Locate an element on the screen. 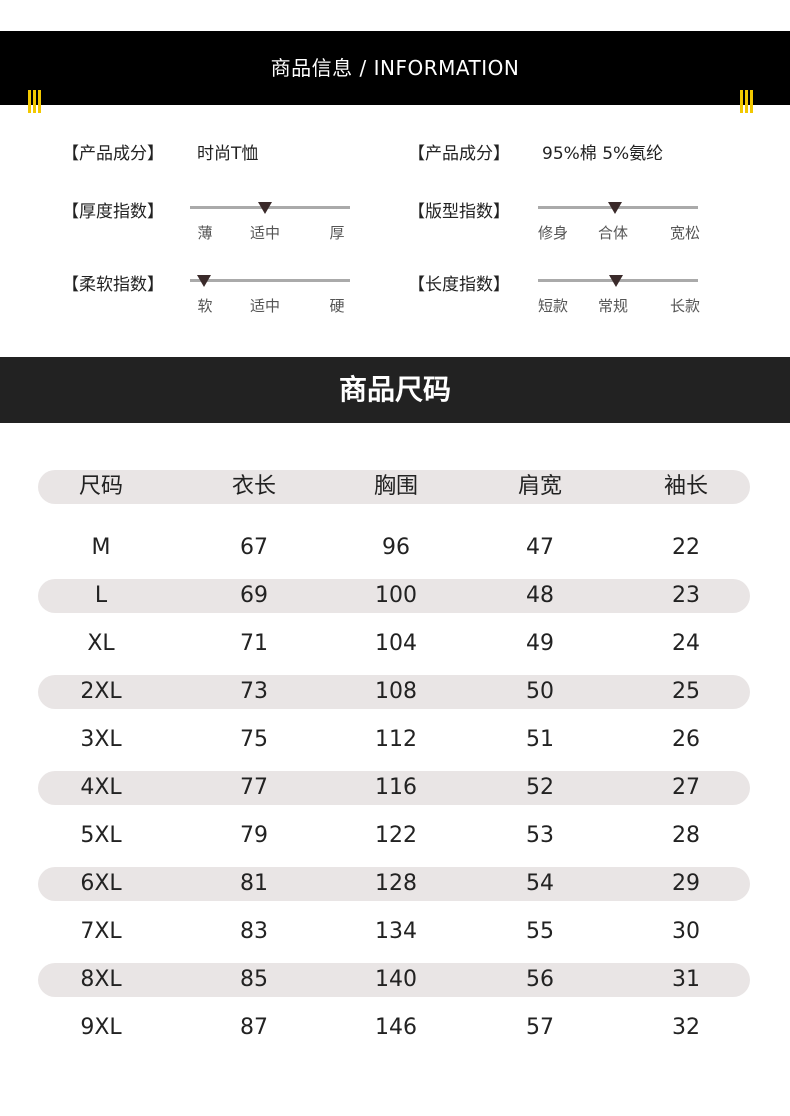 This screenshot has width=790, height=1116. length-scale-tick: 常规 is located at coordinates (613, 306).